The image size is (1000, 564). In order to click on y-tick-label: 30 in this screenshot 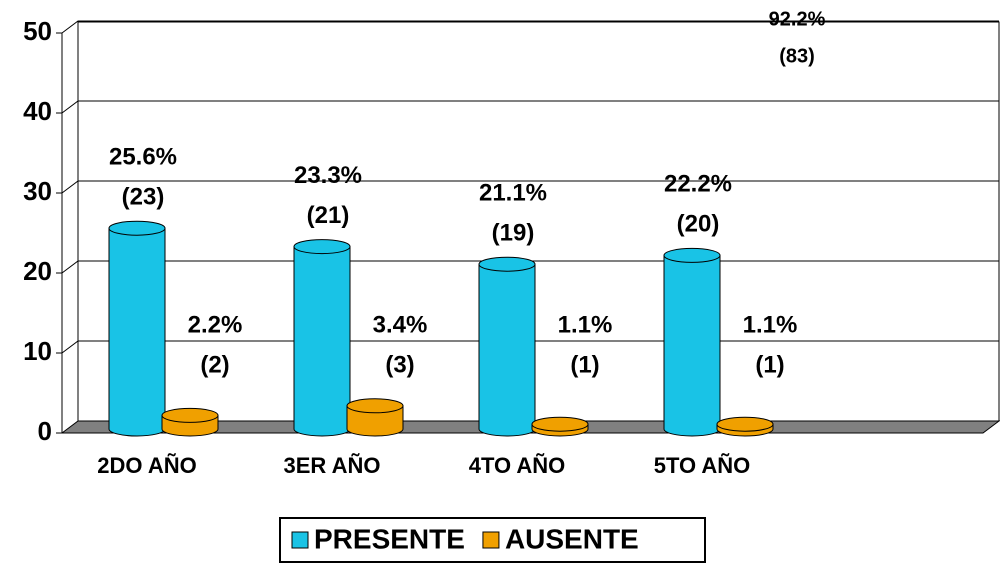, I will do `click(37, 191)`.